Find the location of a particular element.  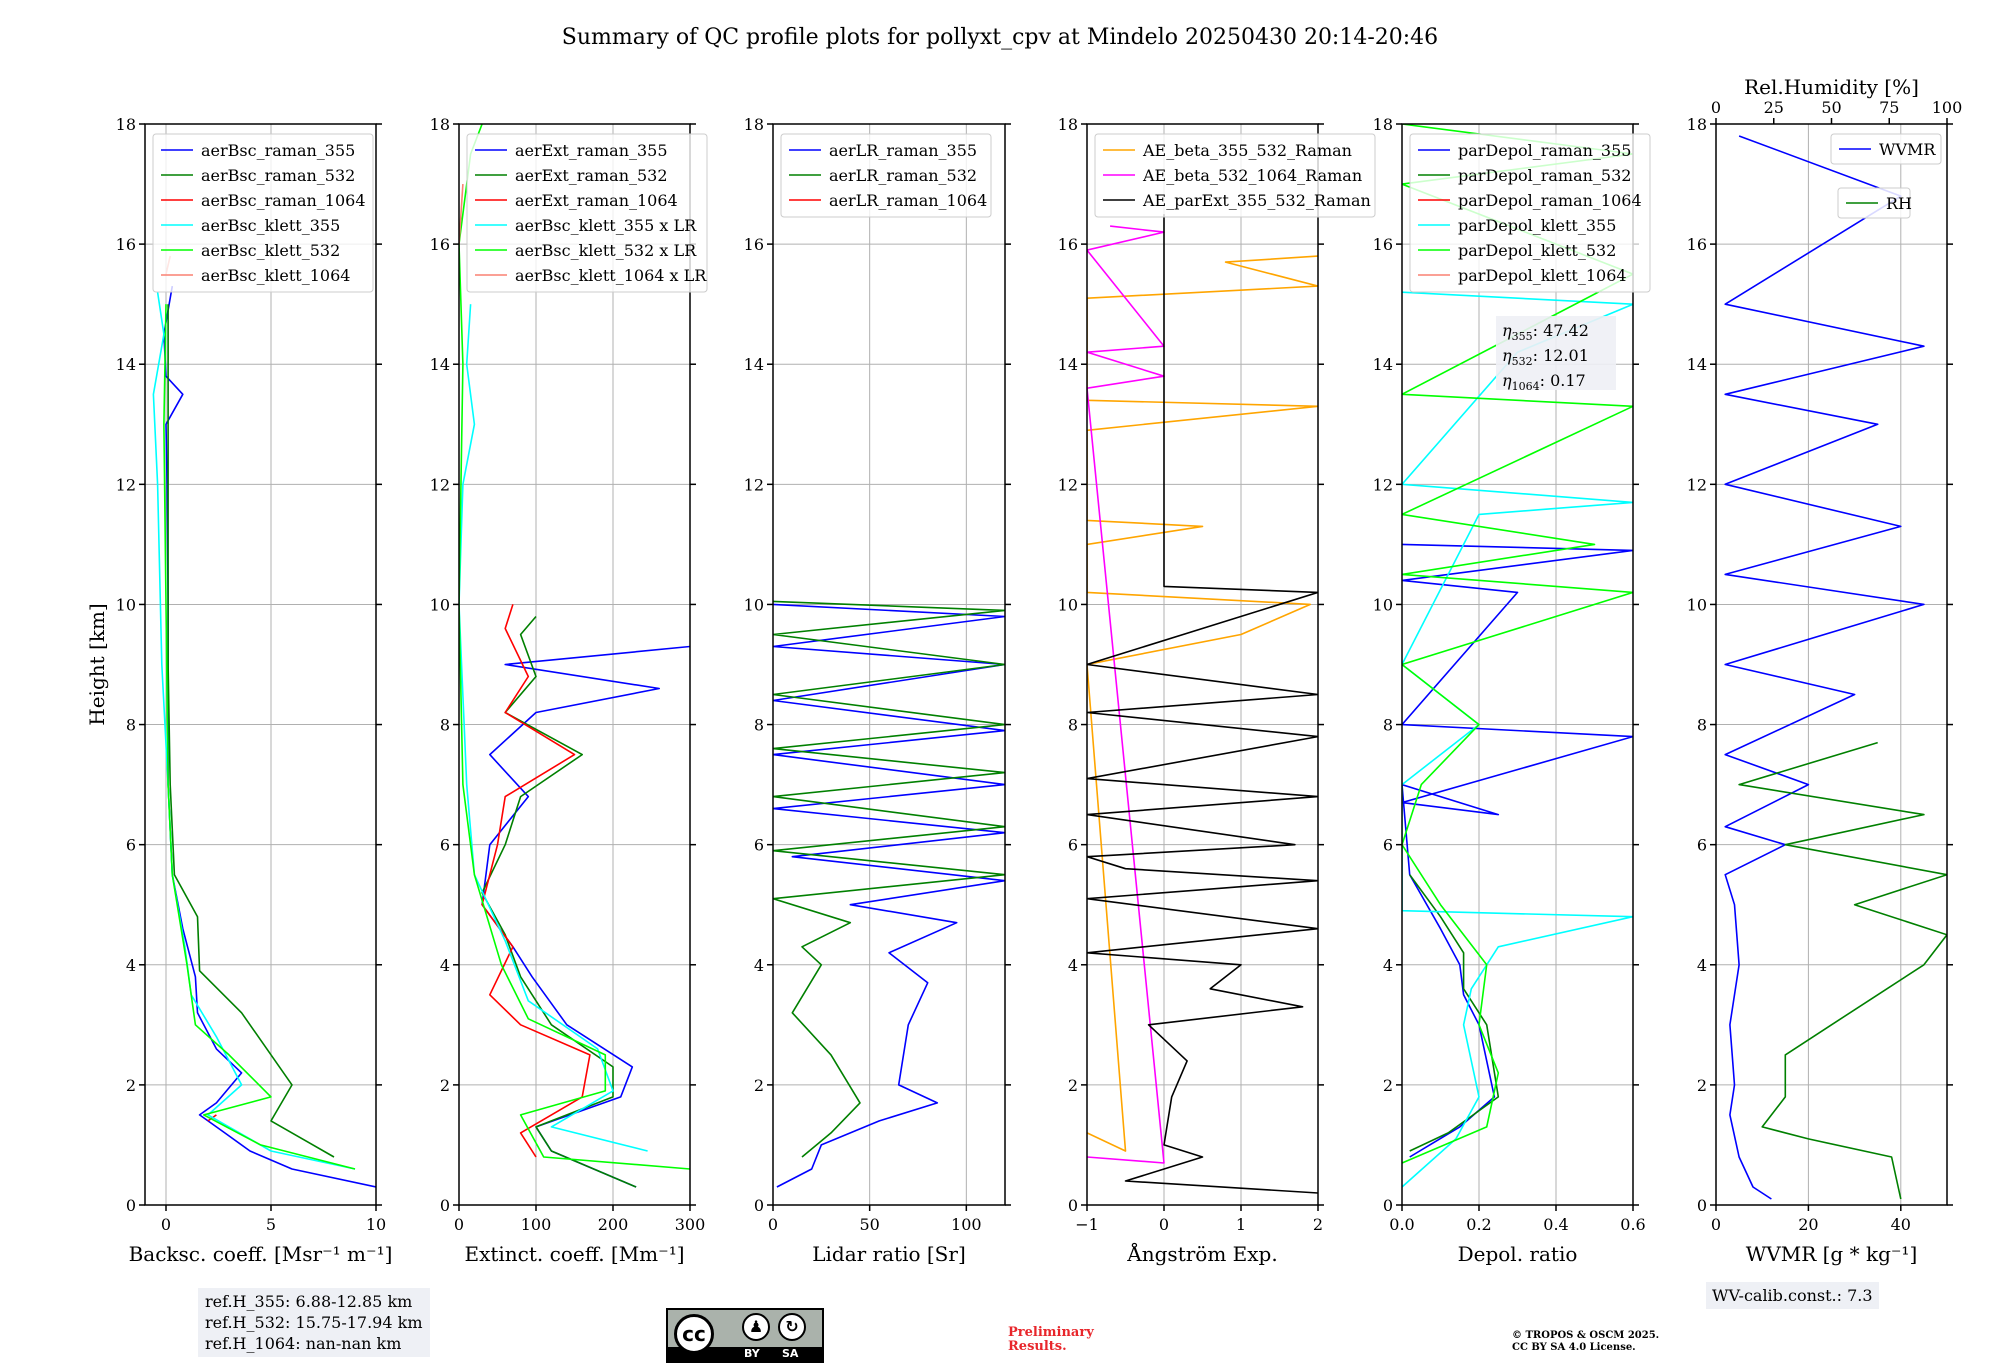

x-tick-label: 200 is located at coordinates (613, 1224).